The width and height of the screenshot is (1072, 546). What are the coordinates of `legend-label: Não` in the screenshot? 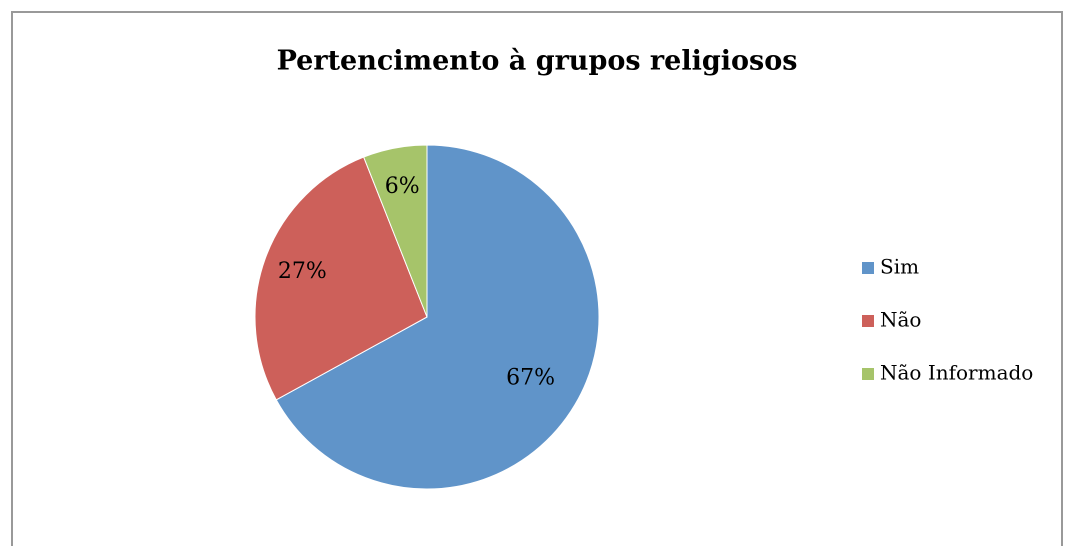 It's located at (900, 320).